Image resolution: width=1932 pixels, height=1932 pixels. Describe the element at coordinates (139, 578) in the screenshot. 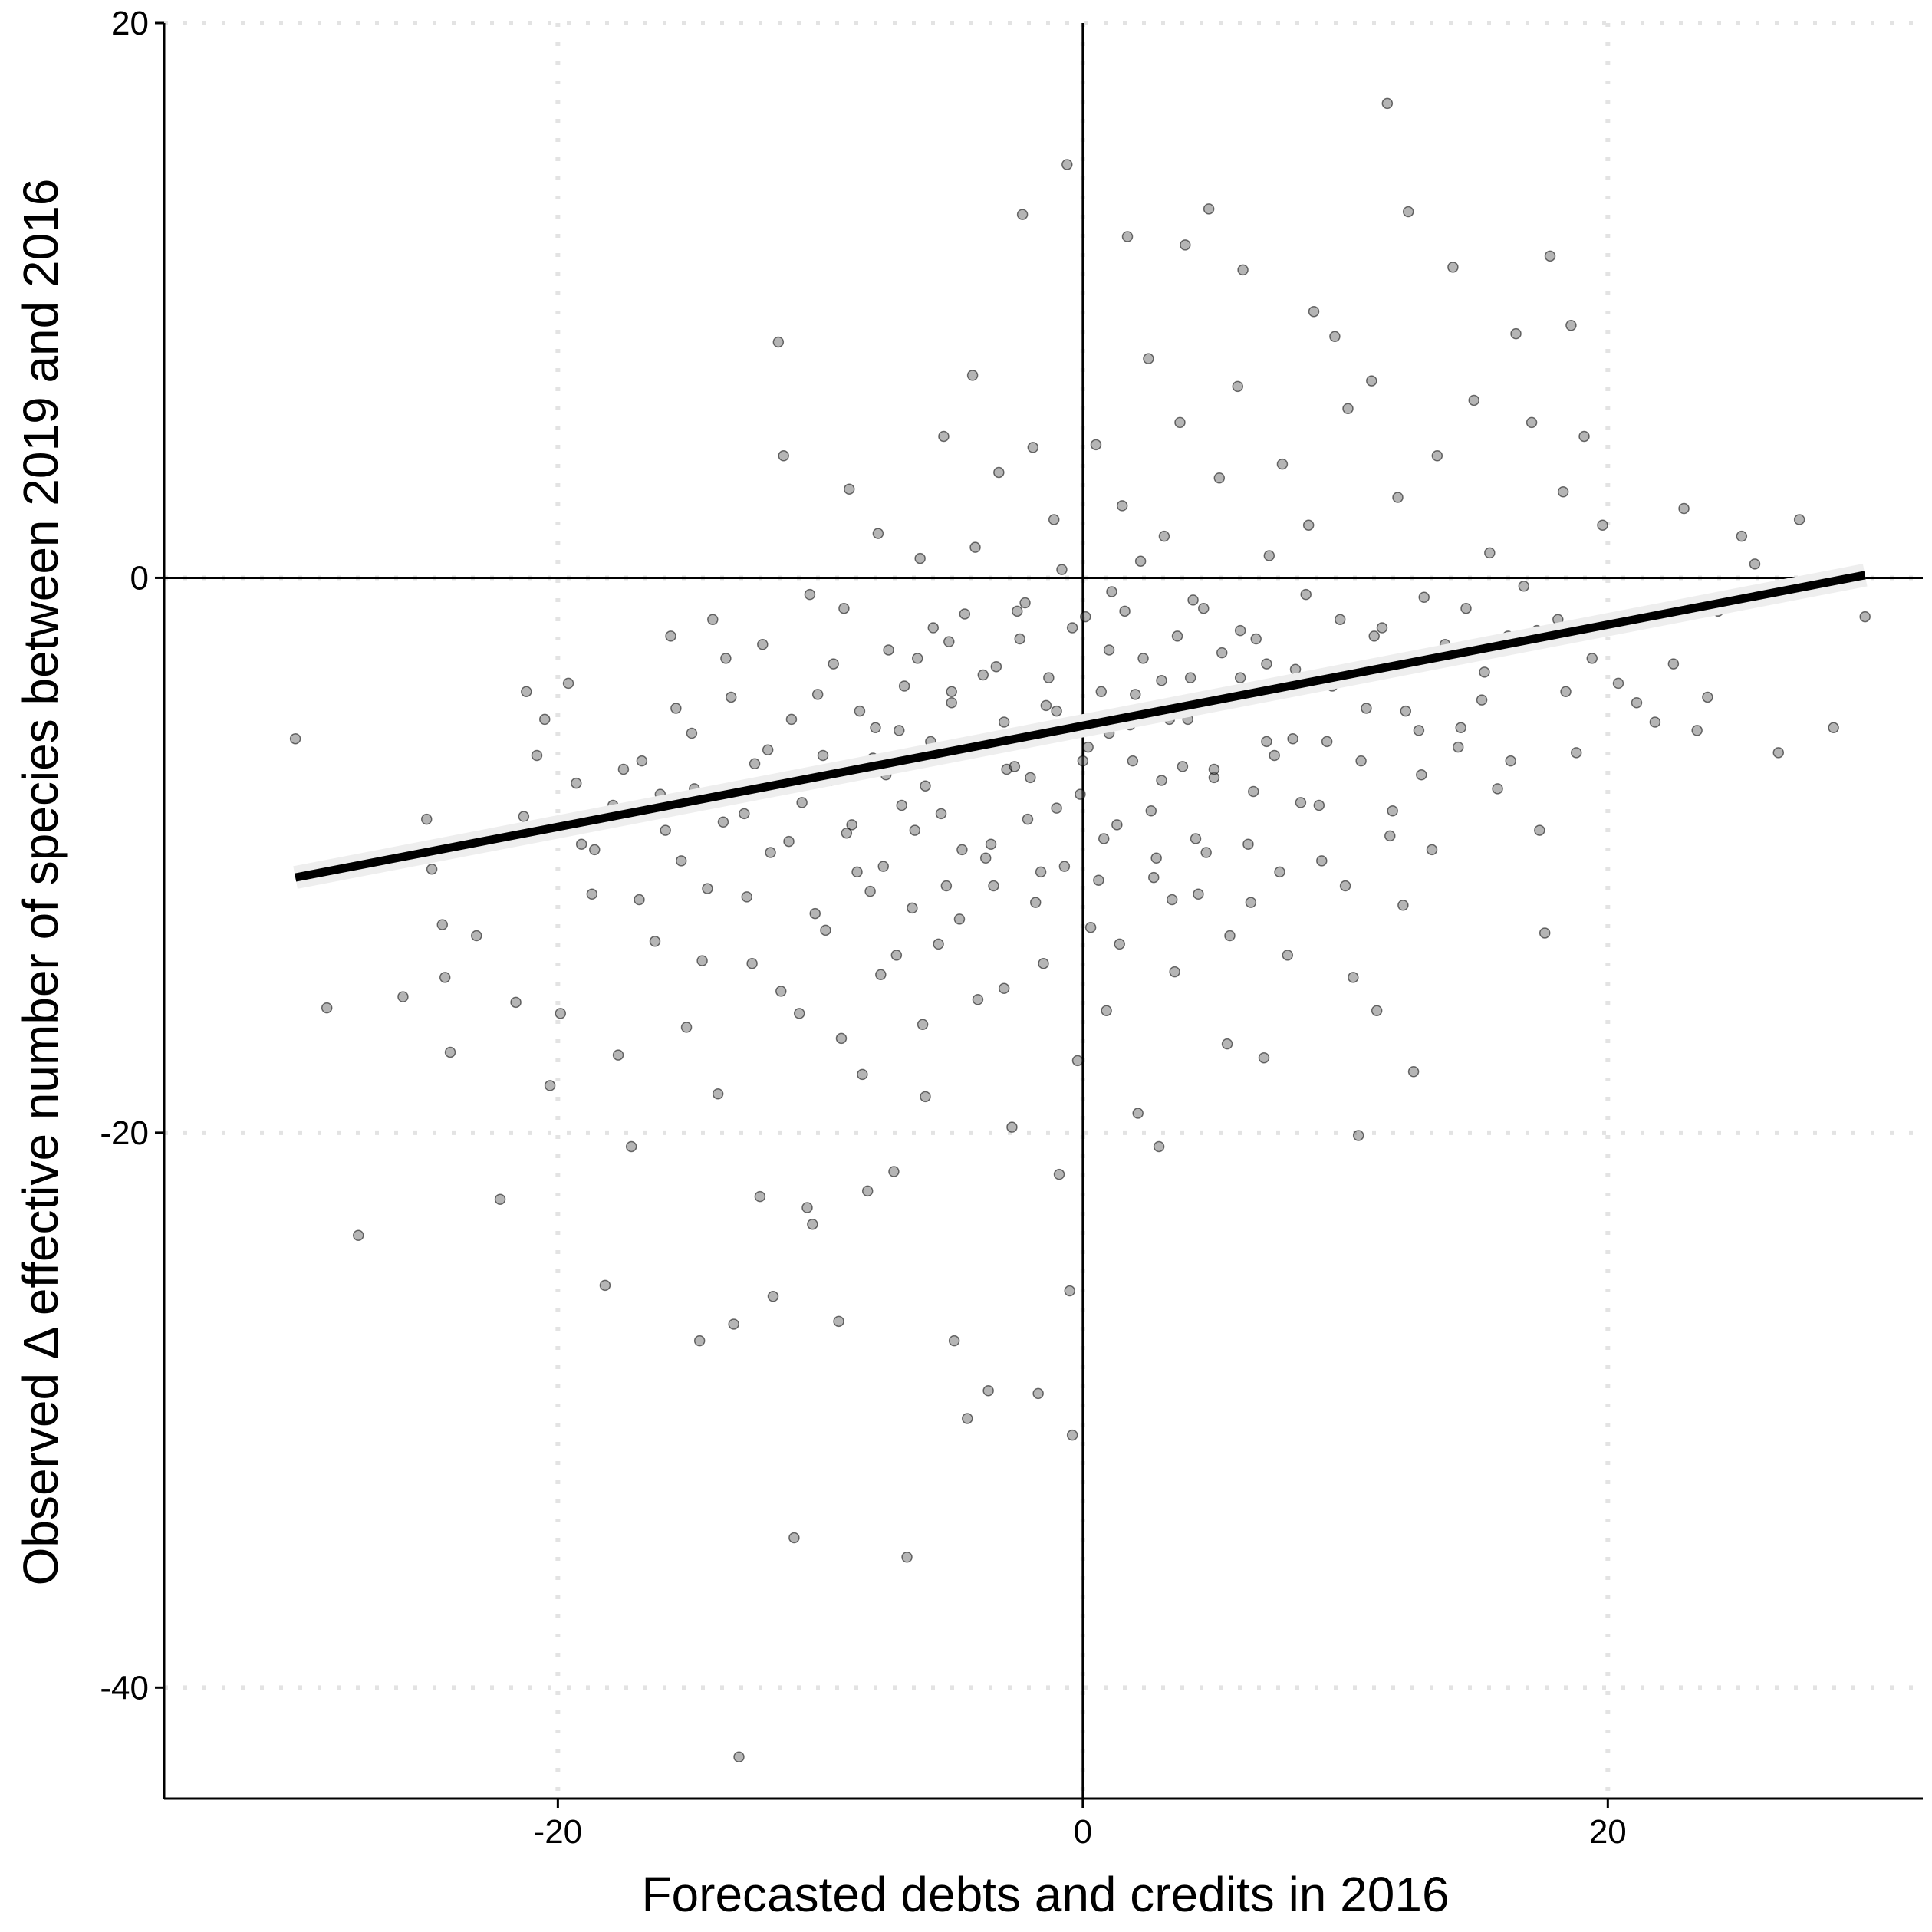

I see `y-tick-label: 0` at that location.